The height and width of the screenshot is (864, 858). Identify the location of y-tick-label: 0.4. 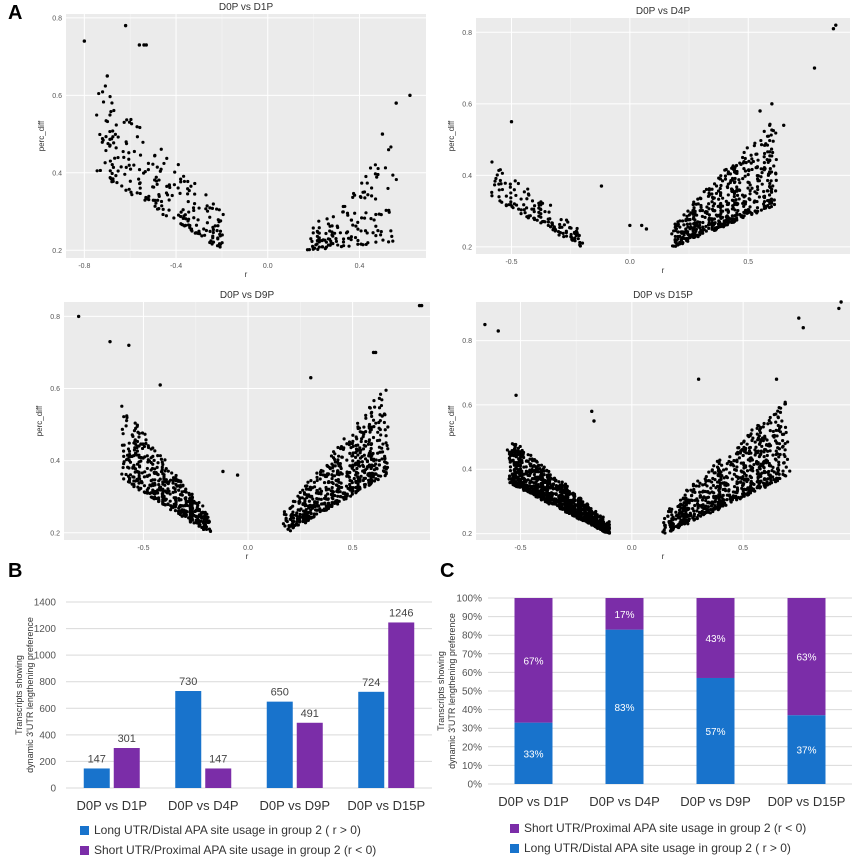
(57, 173).